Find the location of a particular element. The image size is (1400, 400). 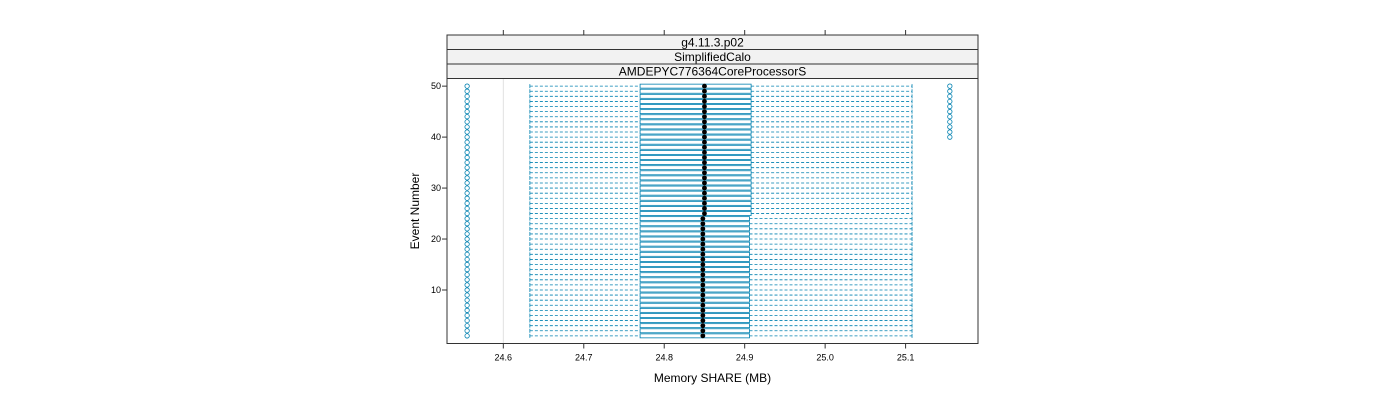

y-tick-label-20: 20 is located at coordinates (436, 239).